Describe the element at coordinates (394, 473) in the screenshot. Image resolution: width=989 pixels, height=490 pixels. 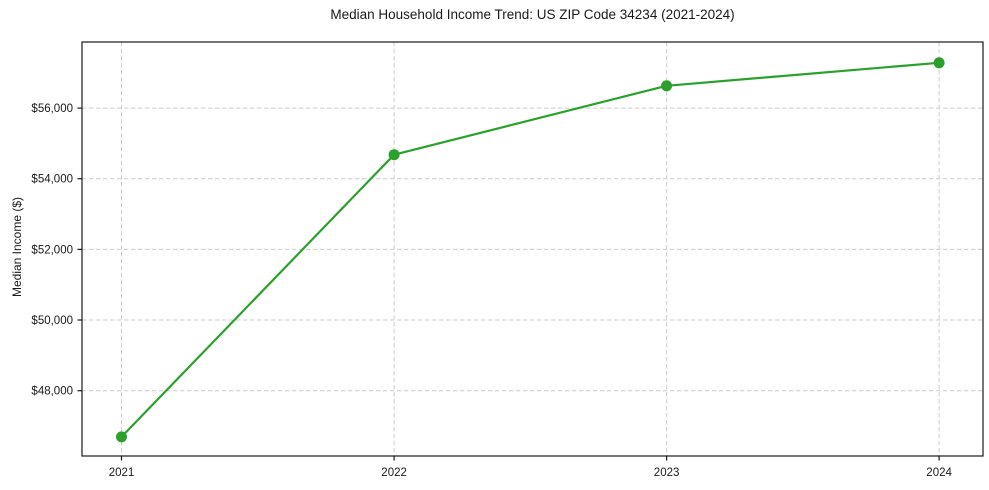
I see `x-tick-label: 2022` at that location.